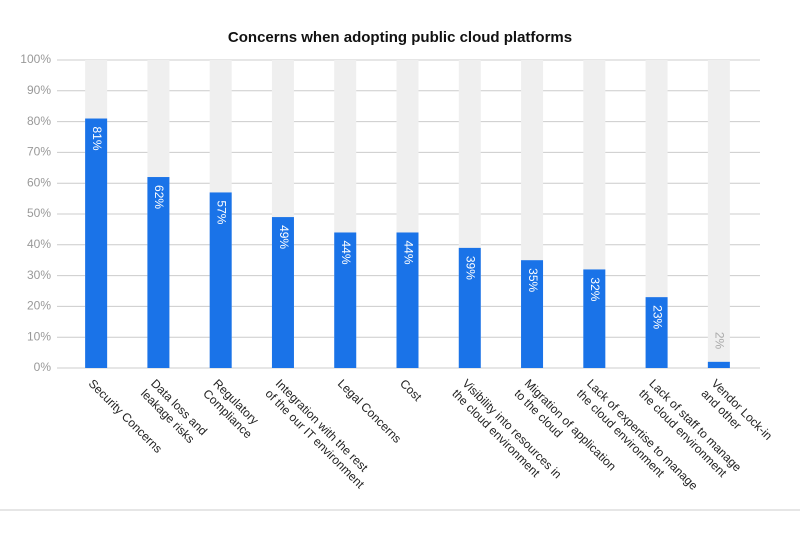 This screenshot has height=533, width=800. I want to click on x-tick-label: Cost, so click(411, 390).